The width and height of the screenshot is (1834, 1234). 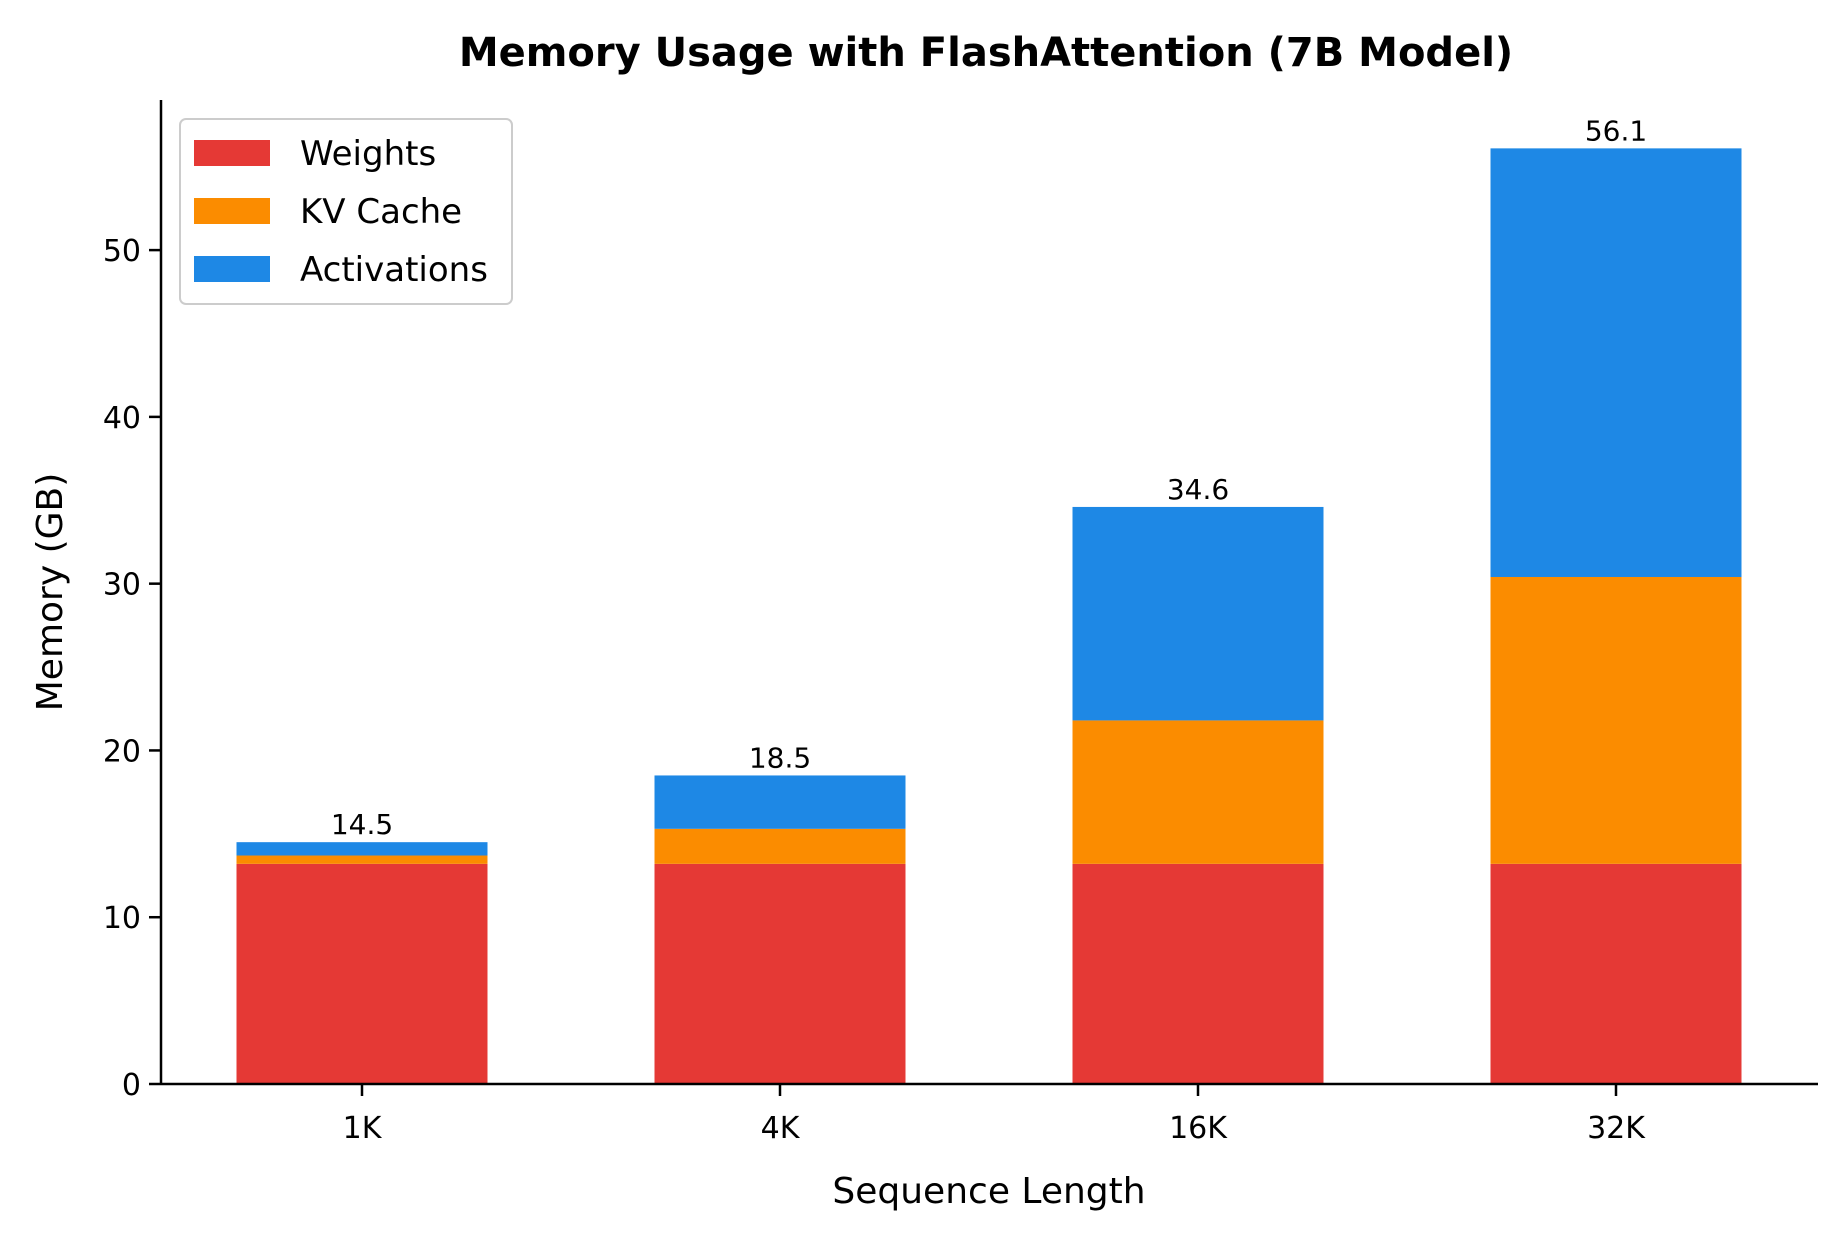 What do you see at coordinates (232, 269) in the screenshot?
I see `legend-swatch-activations` at bounding box center [232, 269].